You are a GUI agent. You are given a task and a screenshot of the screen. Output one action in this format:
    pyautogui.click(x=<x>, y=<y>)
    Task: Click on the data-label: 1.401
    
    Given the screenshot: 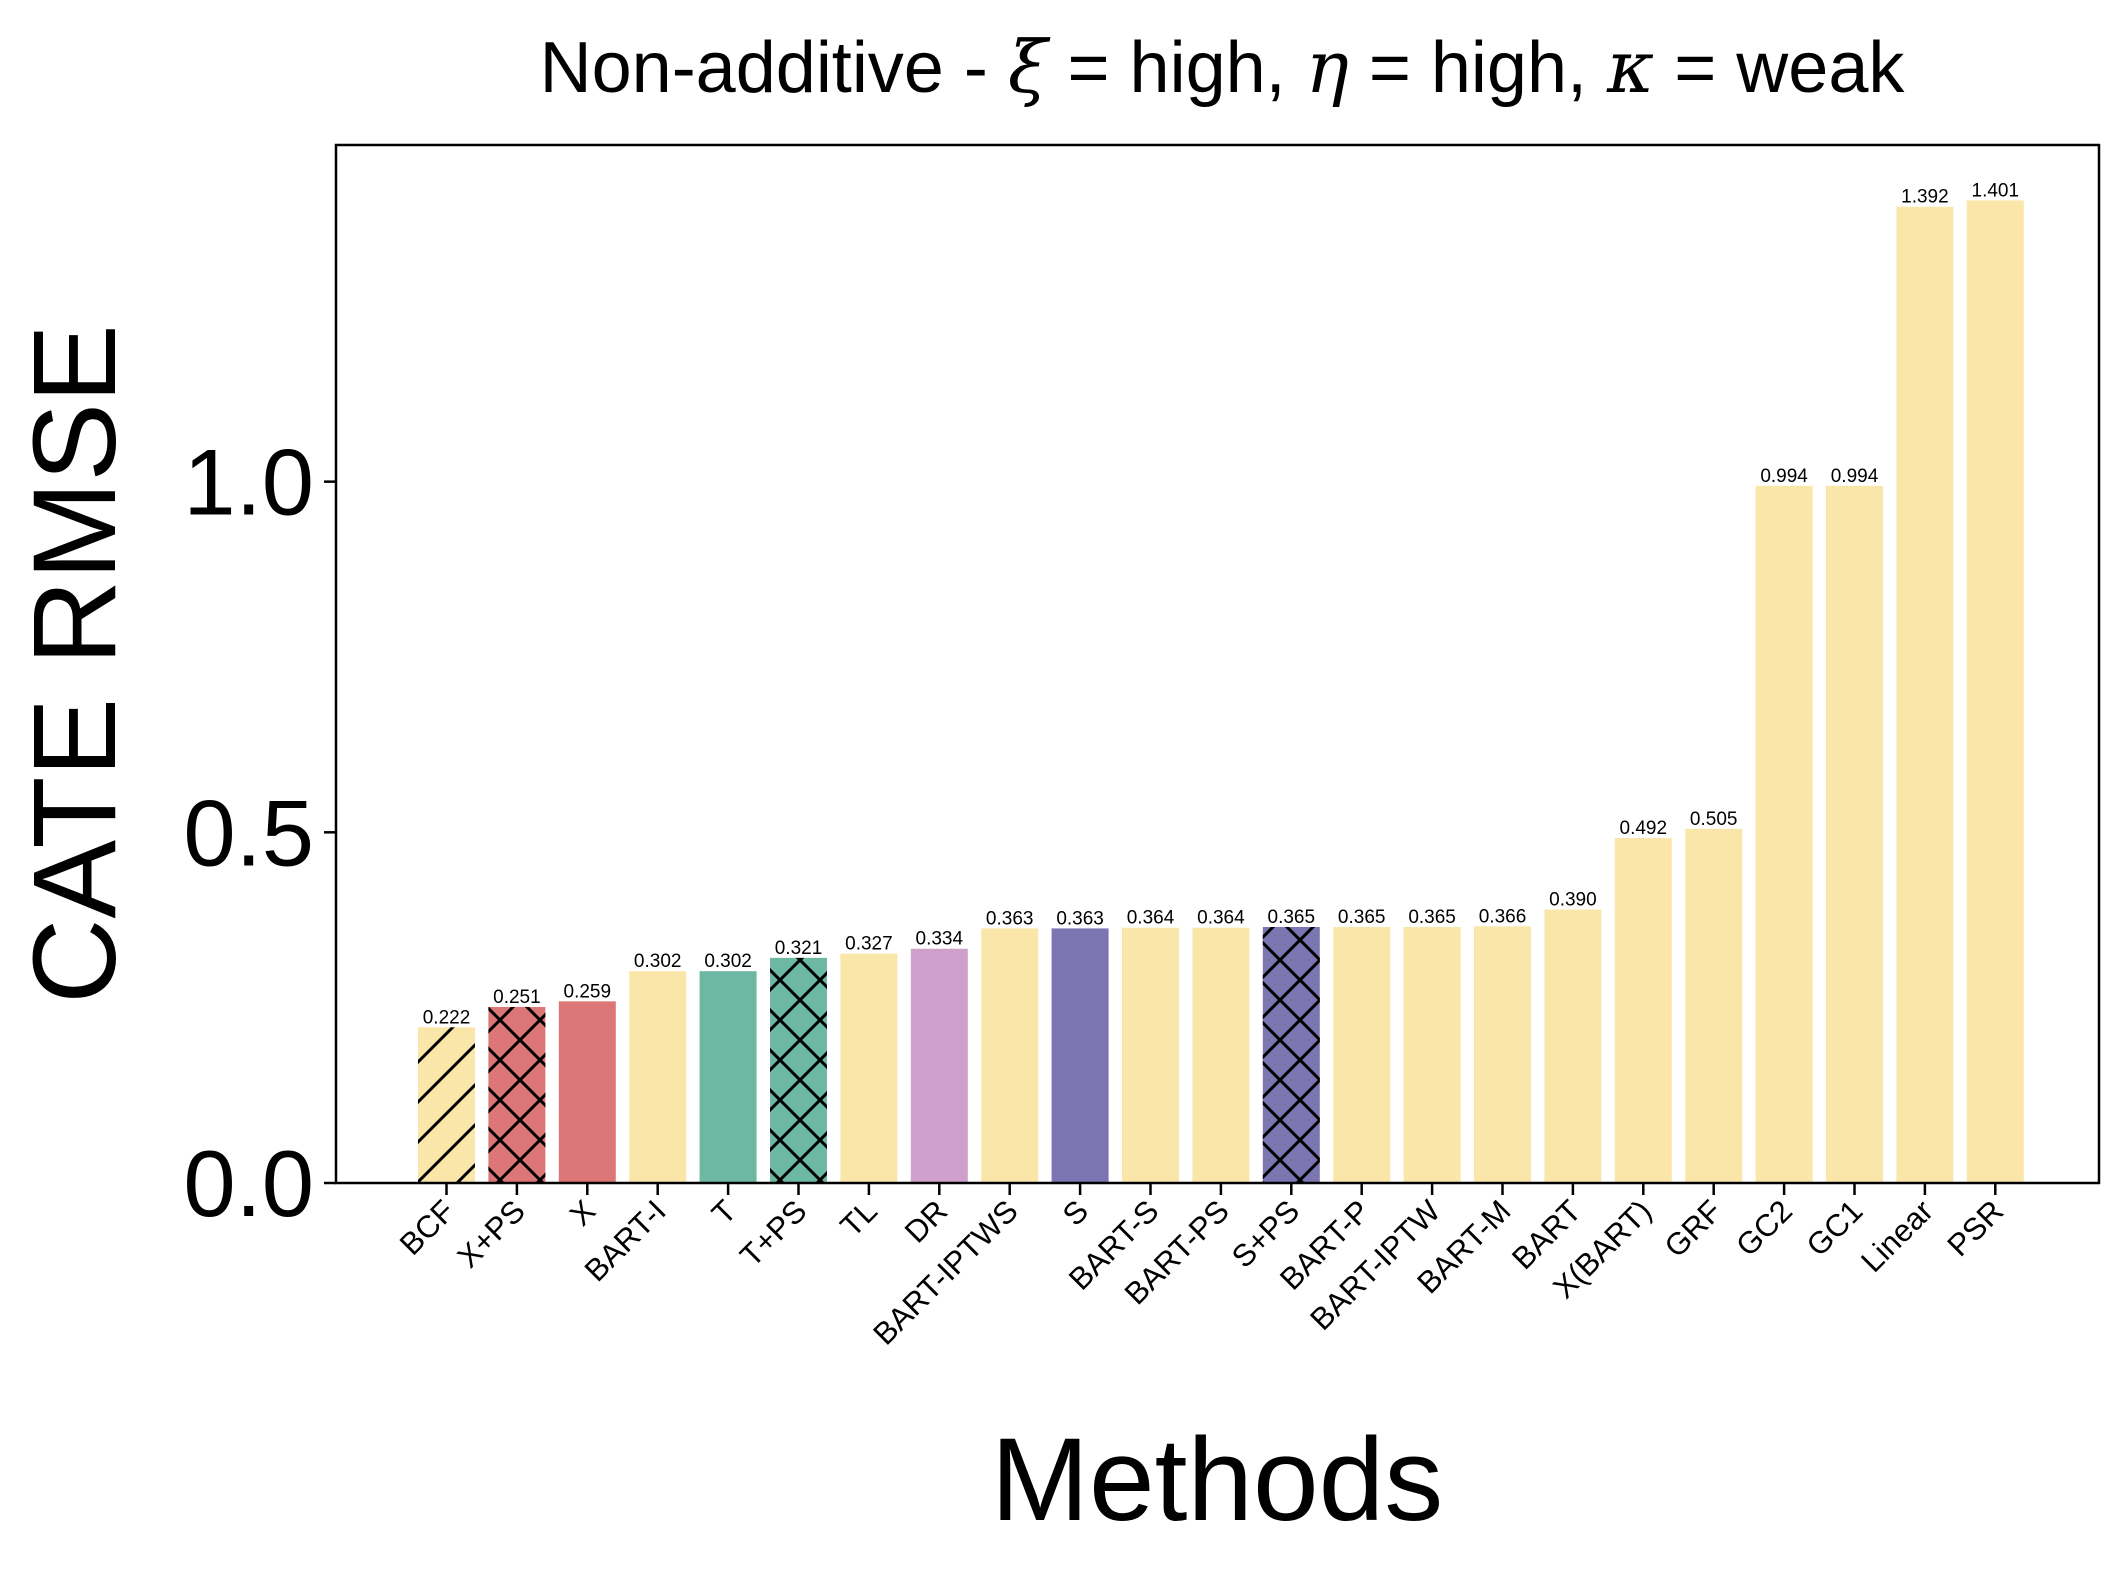 What is the action you would take?
    pyautogui.click(x=1996, y=190)
    